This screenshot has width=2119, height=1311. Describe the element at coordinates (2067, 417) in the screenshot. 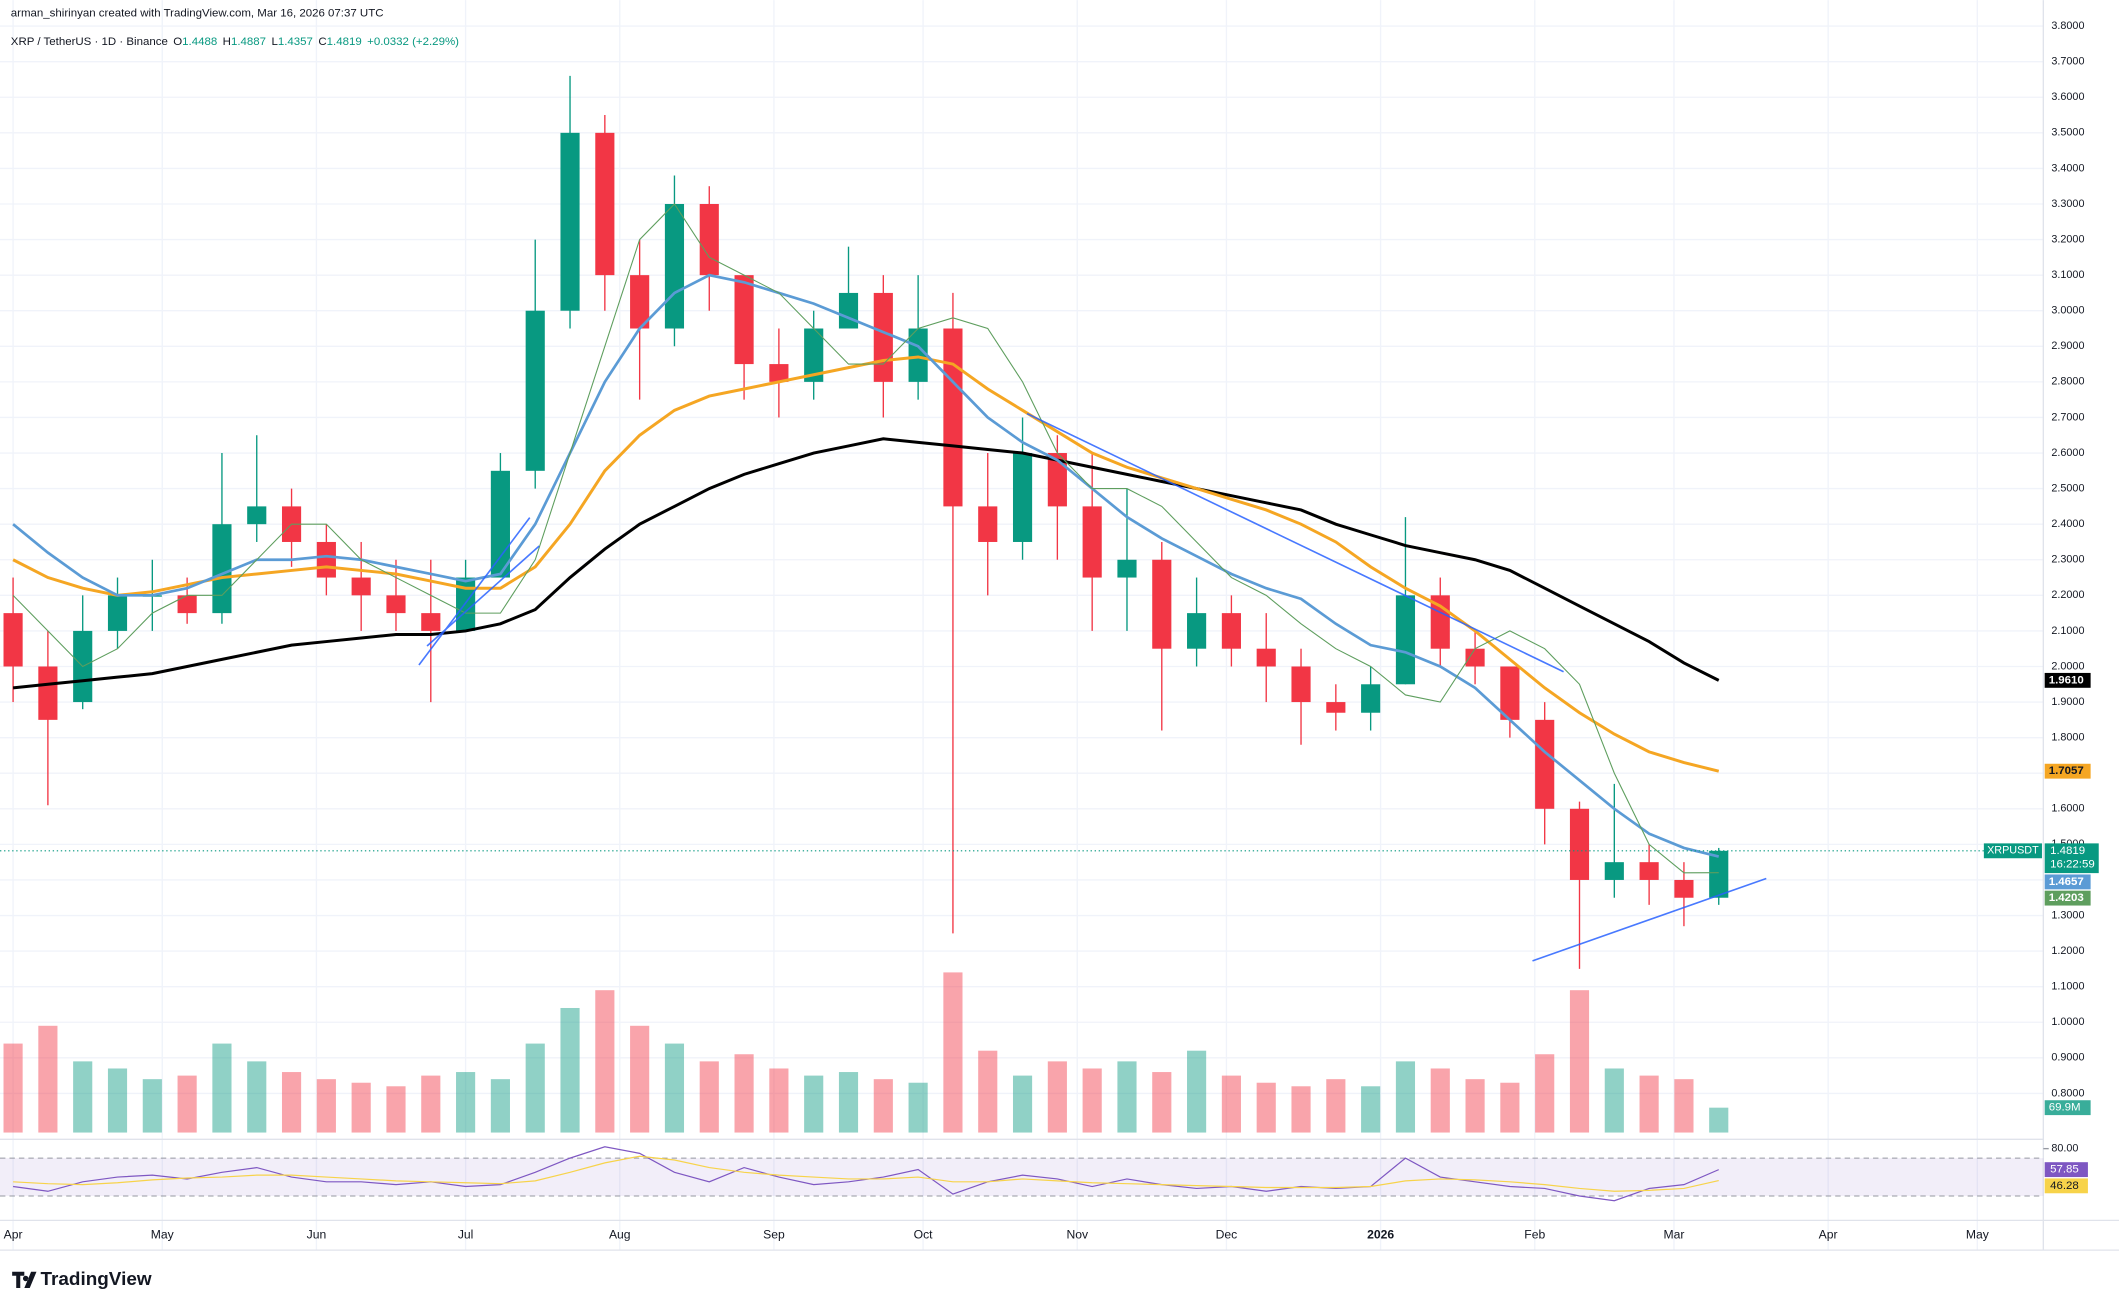

I see `y-tick-label: 2.7000` at that location.